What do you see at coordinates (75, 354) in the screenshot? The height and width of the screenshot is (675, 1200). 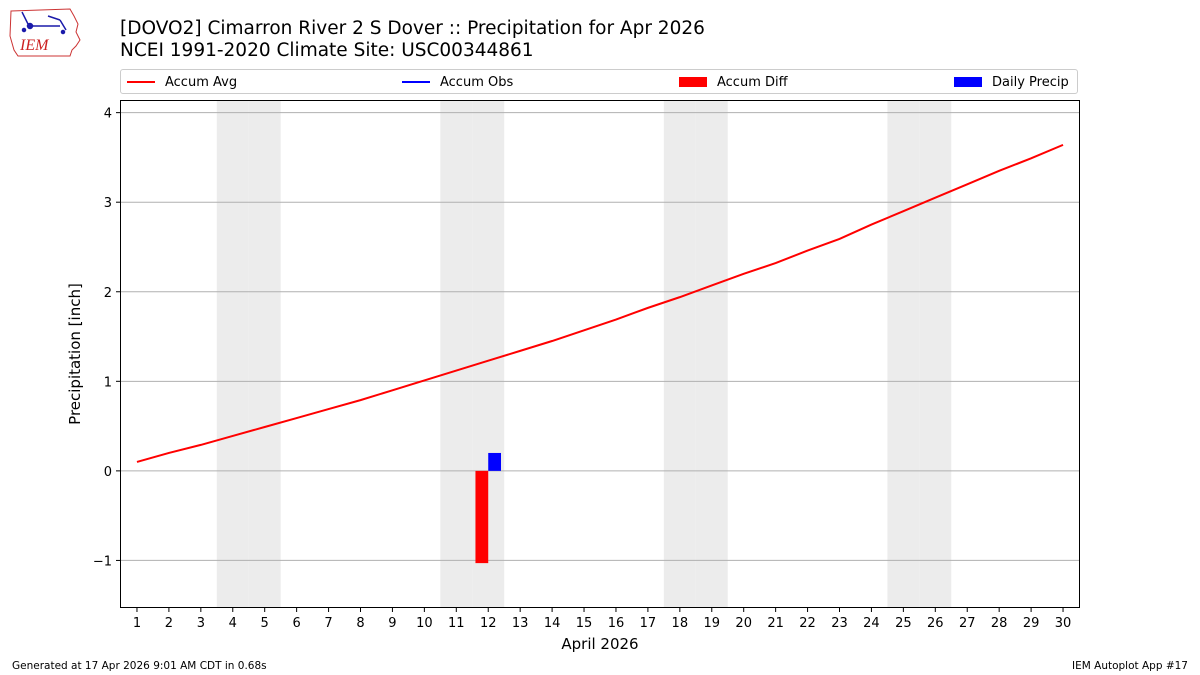 I see `y-axis-label: Precipitation [inch]` at bounding box center [75, 354].